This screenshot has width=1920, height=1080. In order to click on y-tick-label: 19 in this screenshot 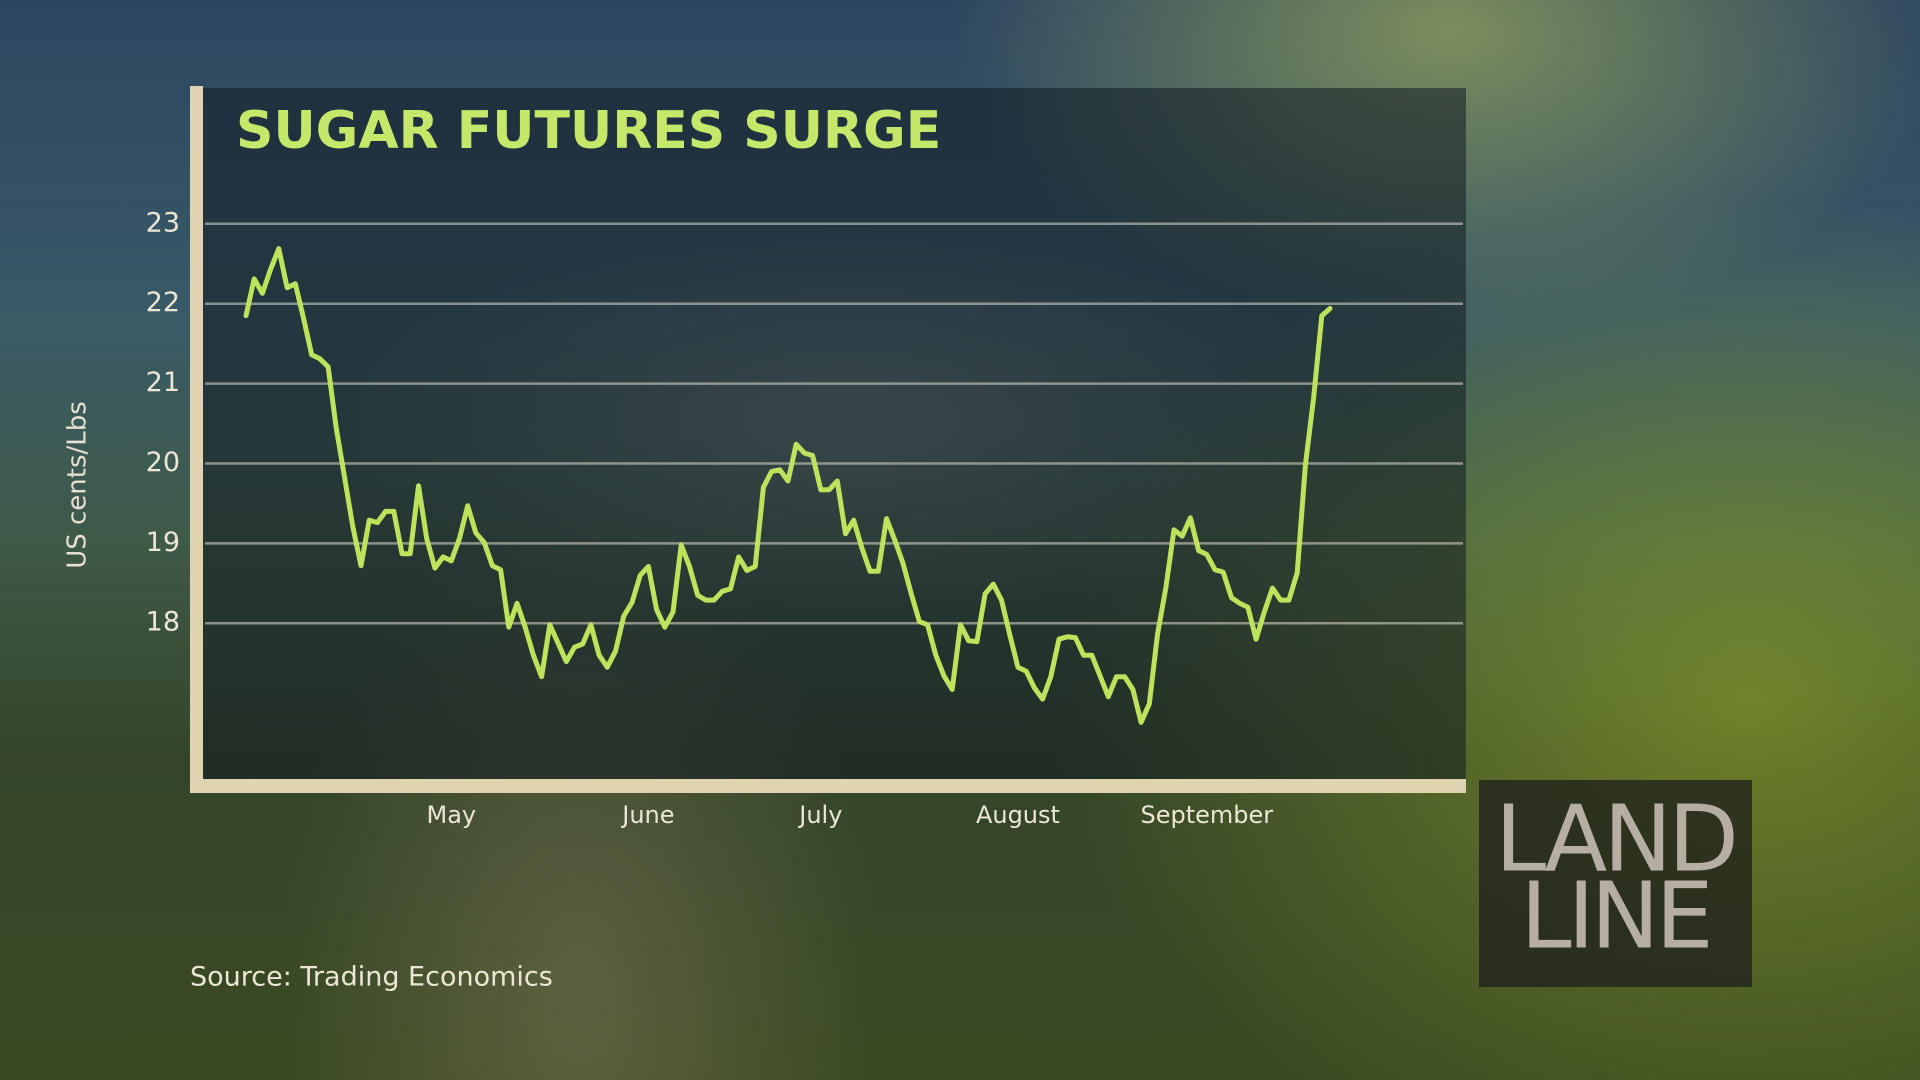, I will do `click(163, 542)`.